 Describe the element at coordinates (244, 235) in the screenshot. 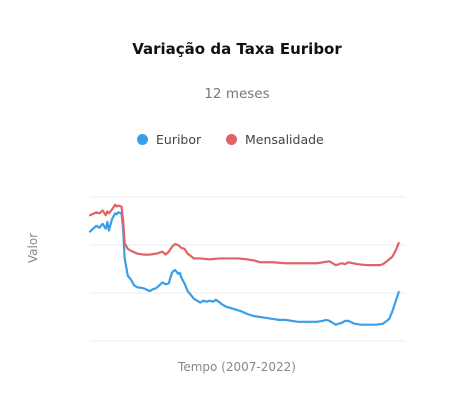

I see `series-line-mensalidade` at that location.